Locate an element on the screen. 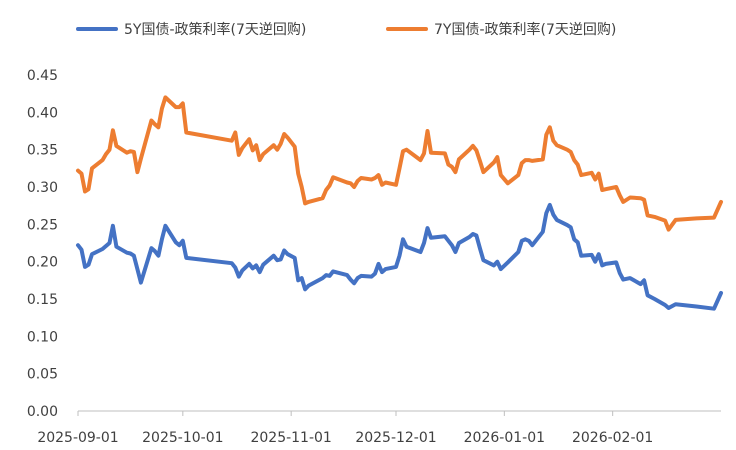  x-tick-label: 2026-02-01 is located at coordinates (612, 438).